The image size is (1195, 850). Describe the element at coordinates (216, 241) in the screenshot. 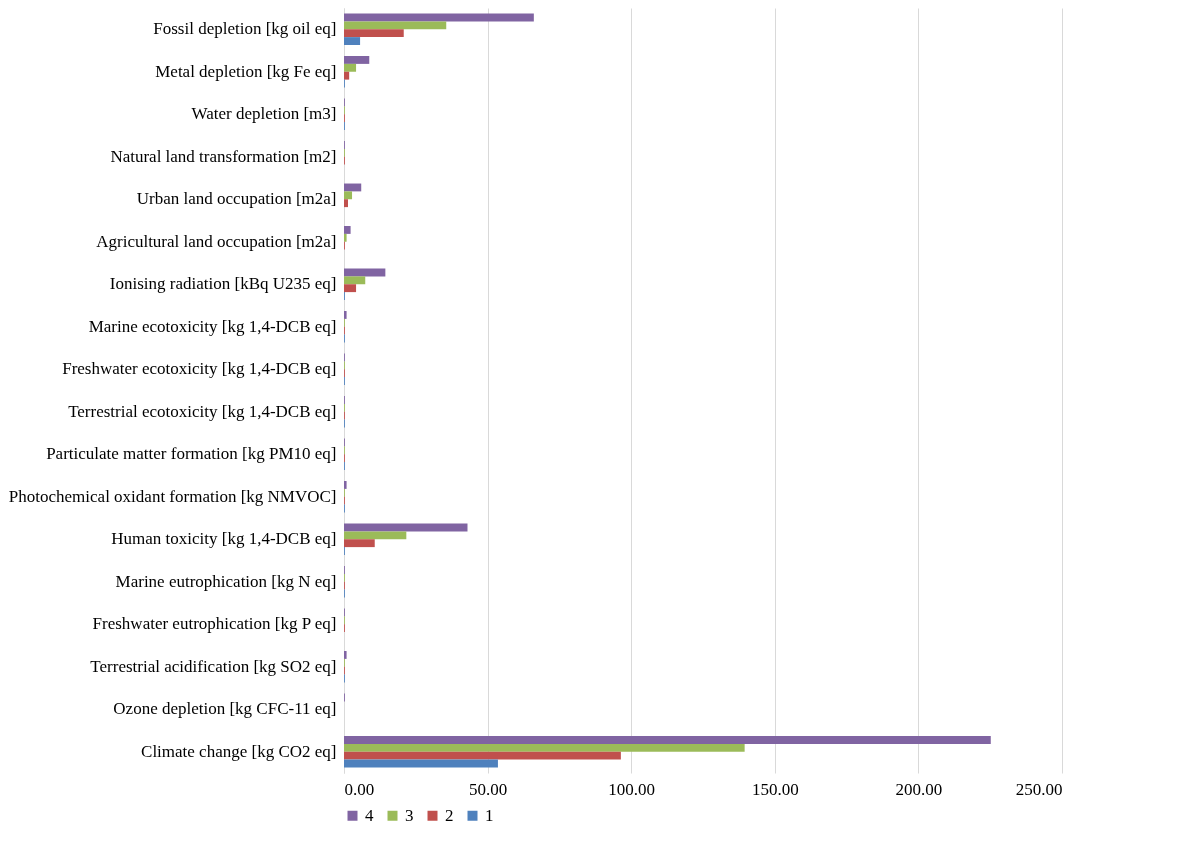

I see `y-tick-label: Agricultural land occupation [m2a]` at that location.